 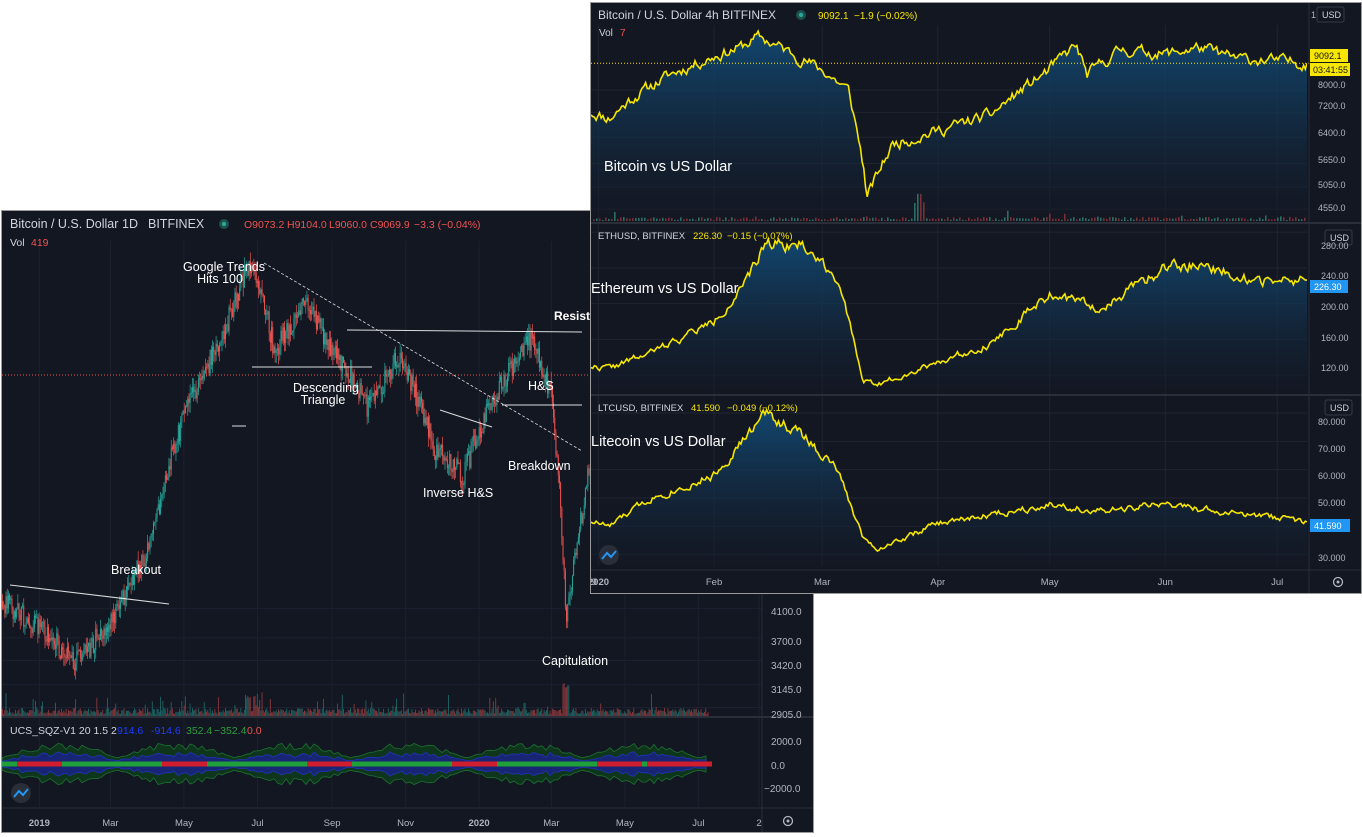 I want to click on x-tick: Nov, so click(x=405, y=823).